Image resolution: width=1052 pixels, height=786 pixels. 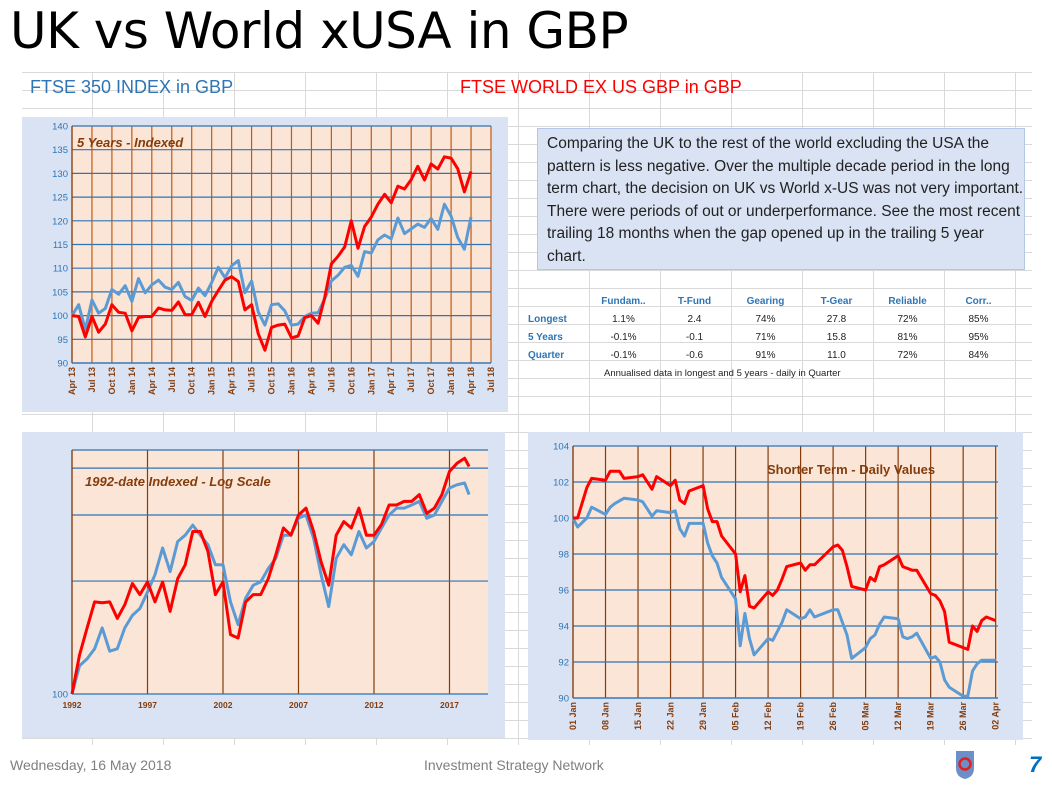 What do you see at coordinates (563, 591) in the screenshot?
I see `y-tick-label: 96` at bounding box center [563, 591].